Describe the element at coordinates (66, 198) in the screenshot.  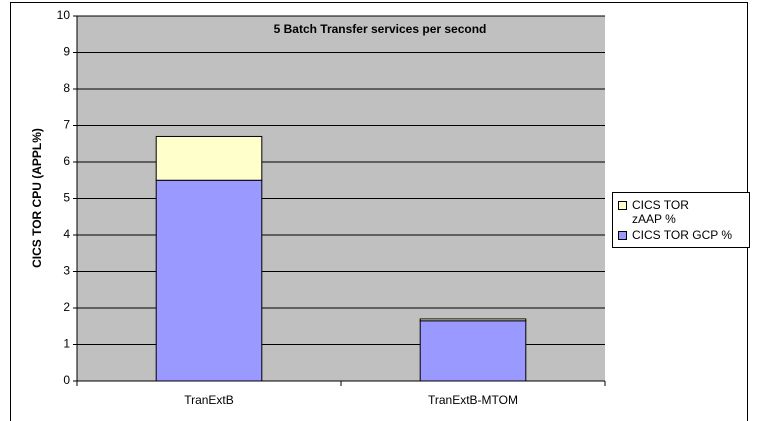
I see `y-tick-label: 5` at that location.